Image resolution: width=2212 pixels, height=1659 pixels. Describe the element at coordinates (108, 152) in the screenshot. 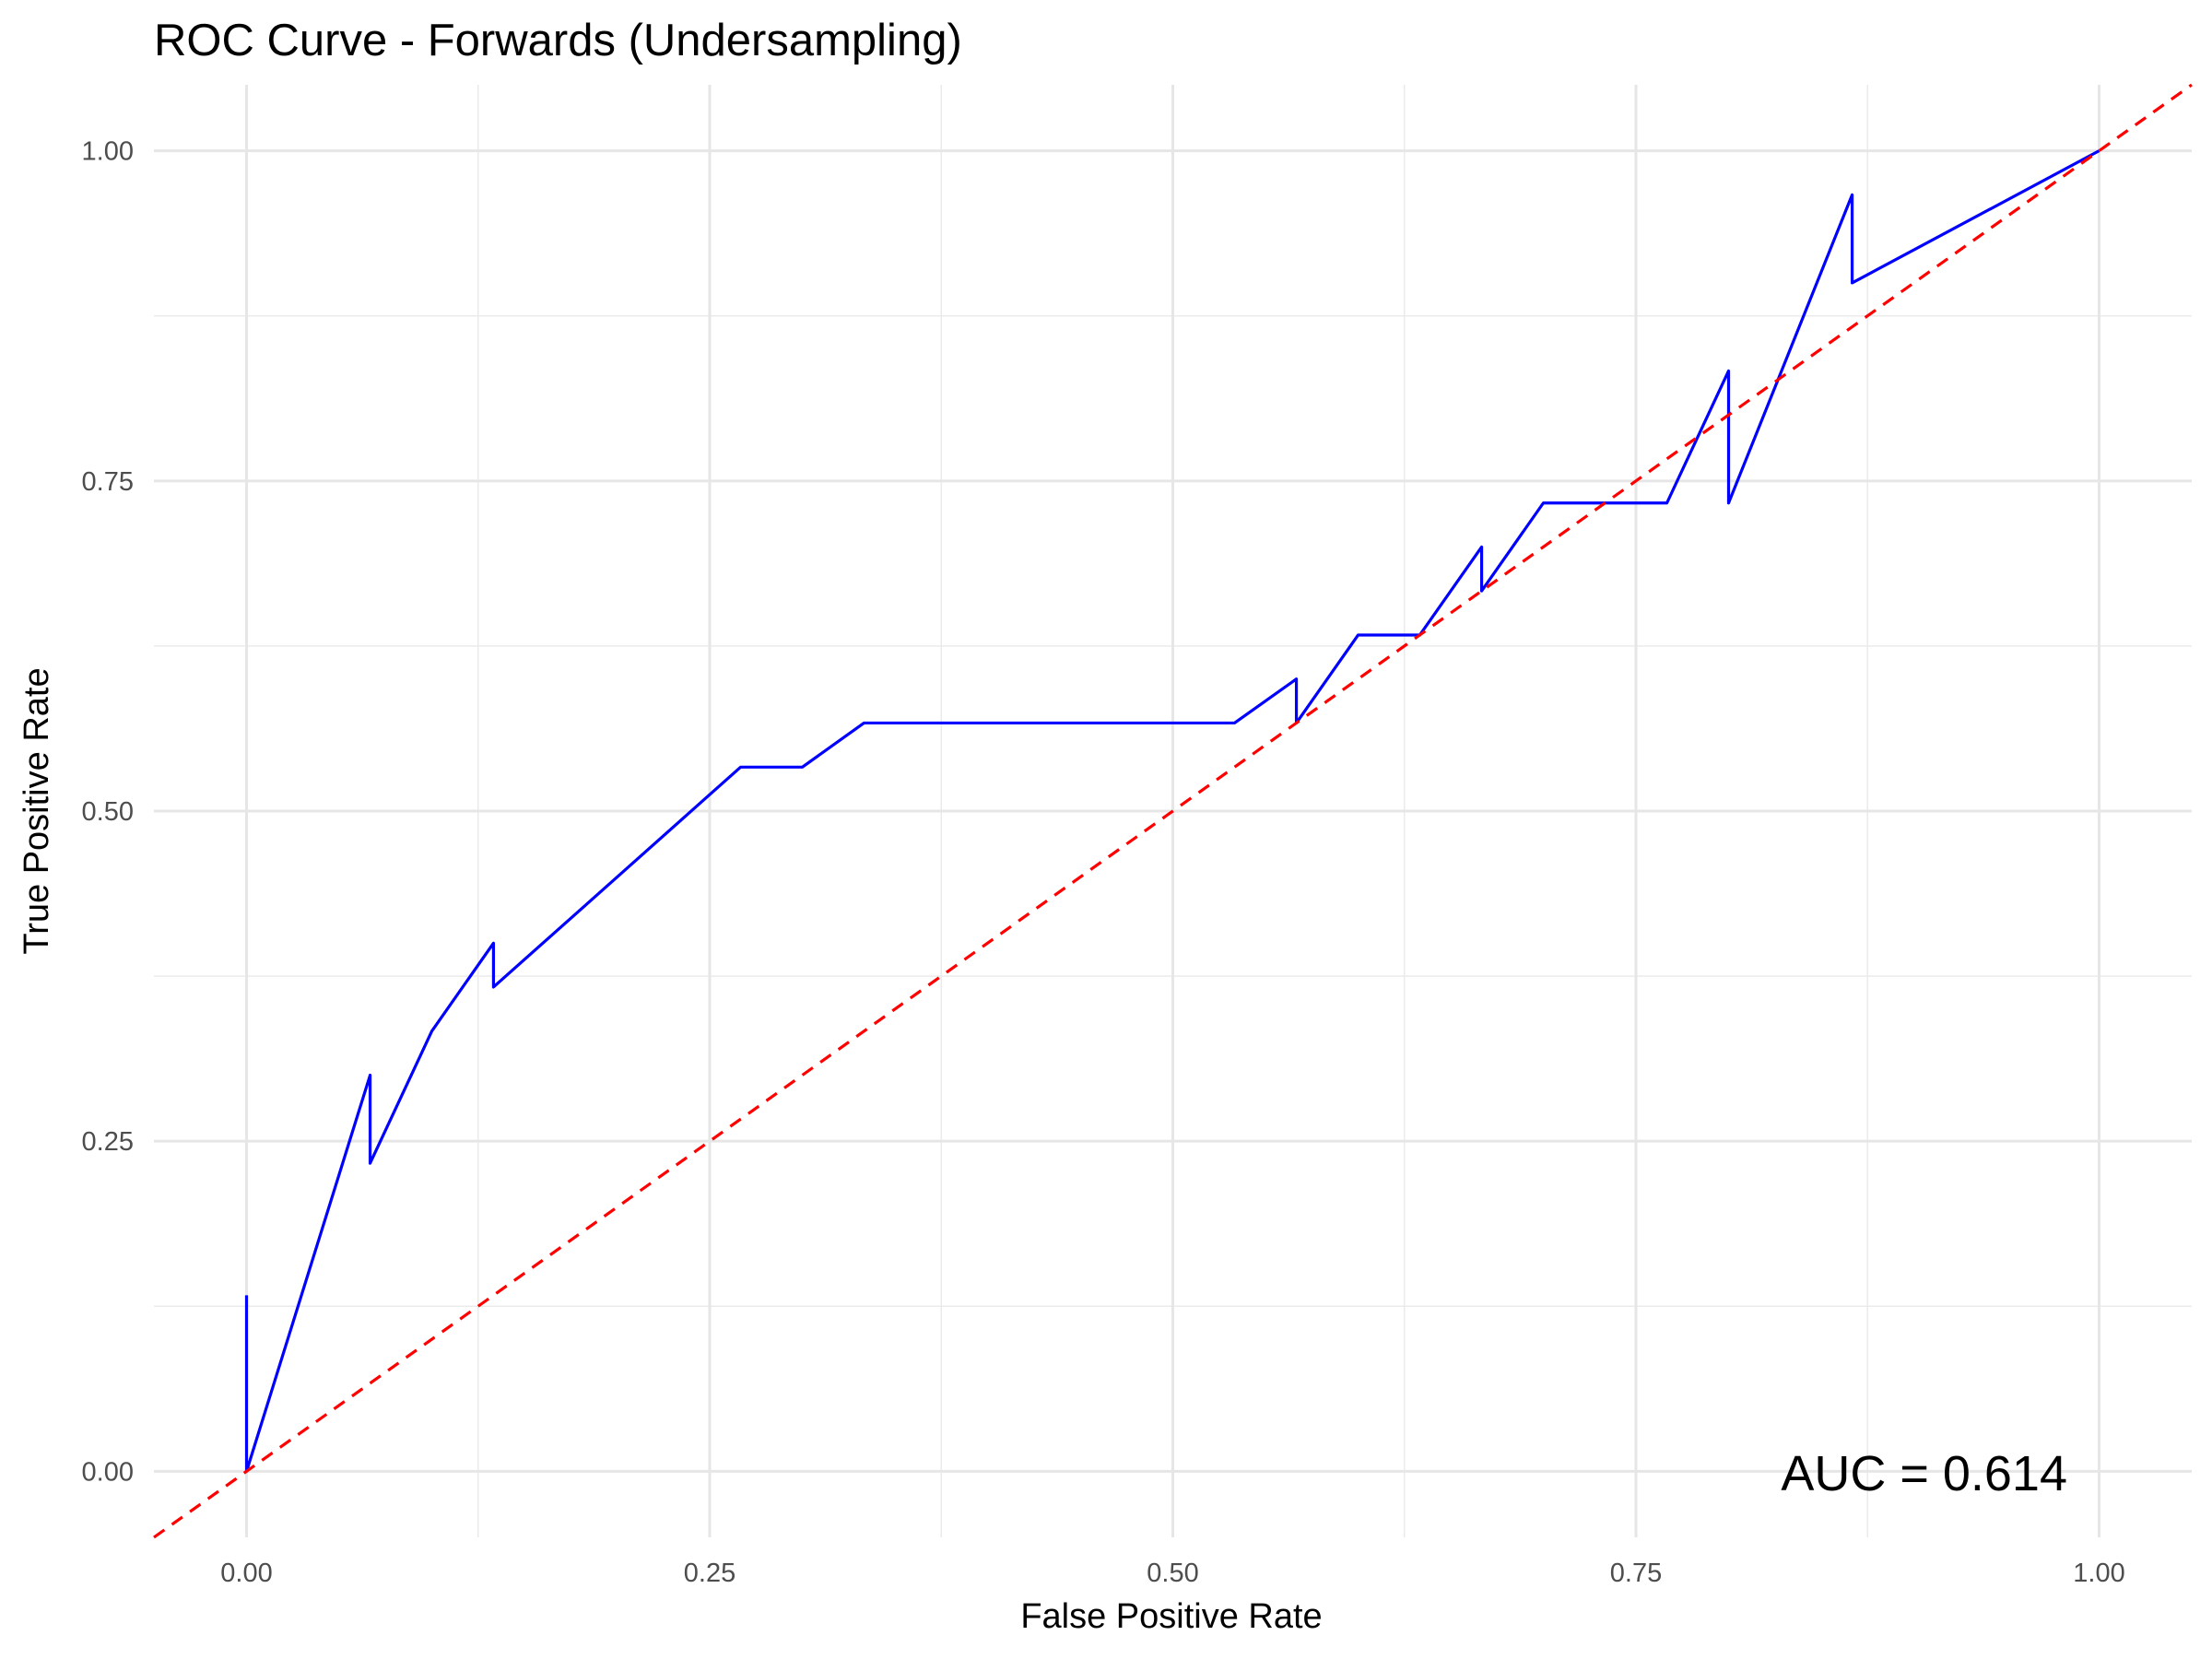

I see `y-tick-label: 1.00` at that location.